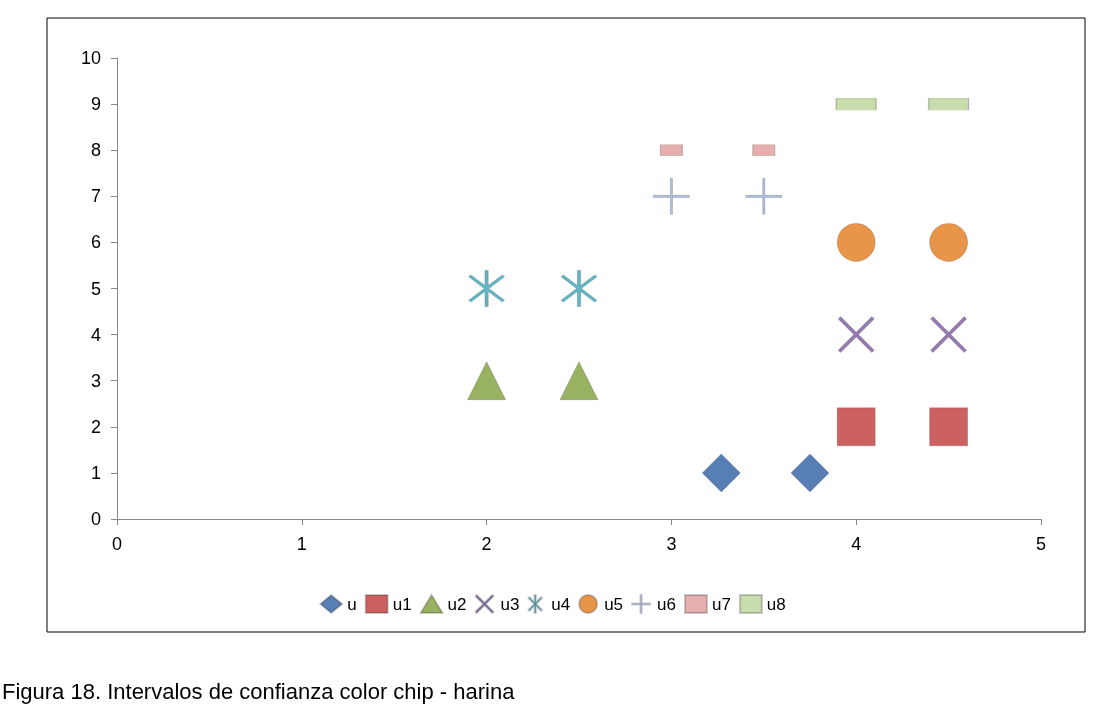 Image resolution: width=1105 pixels, height=714 pixels. I want to click on legend-label: u3, so click(510, 604).